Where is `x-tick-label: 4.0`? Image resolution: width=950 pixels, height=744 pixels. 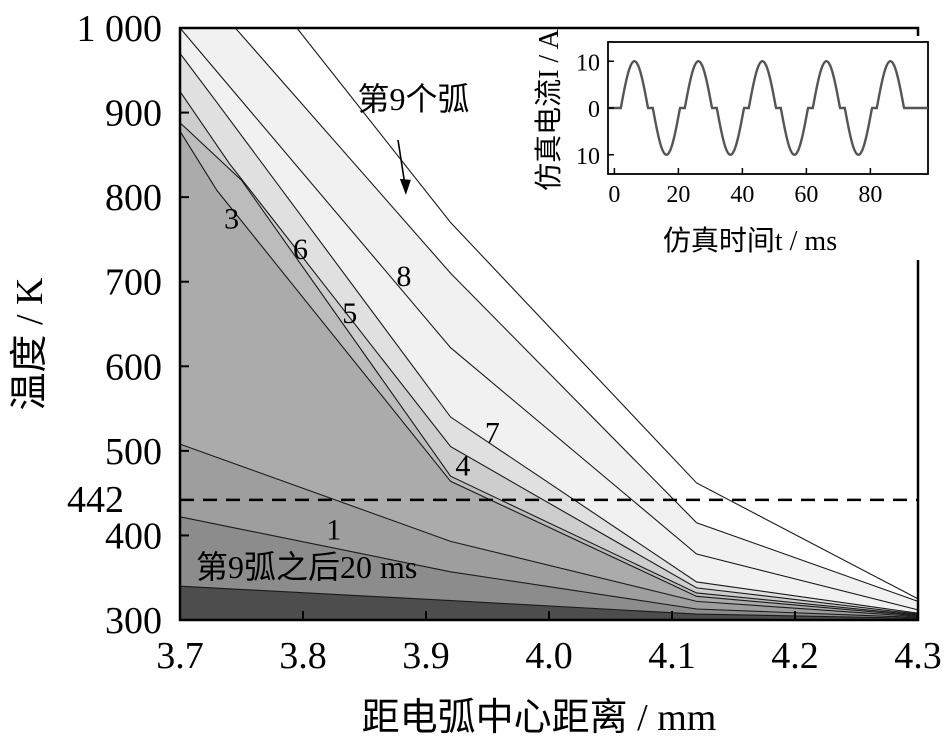
x-tick-label: 4.0 is located at coordinates (549, 656).